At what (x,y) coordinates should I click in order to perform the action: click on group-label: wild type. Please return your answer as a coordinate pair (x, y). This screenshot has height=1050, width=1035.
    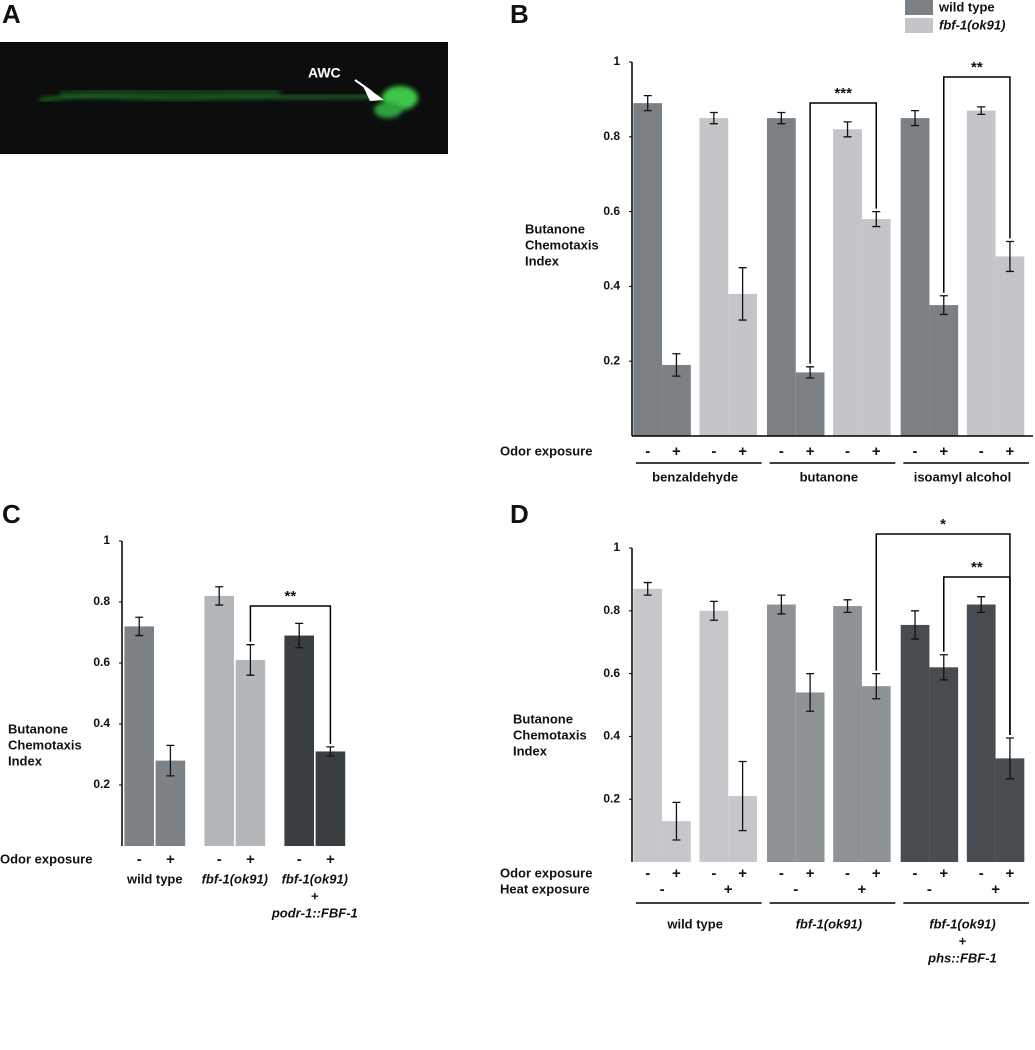
    Looking at the image, I should click on (154, 878).